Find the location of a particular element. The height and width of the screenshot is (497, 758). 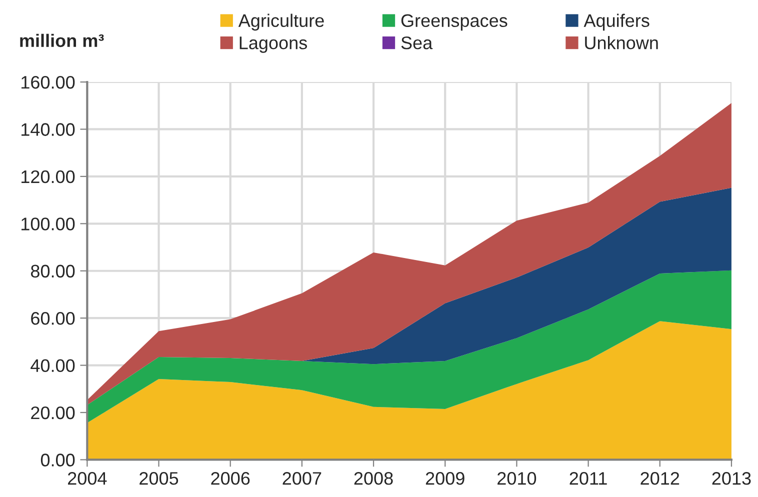

x-tick-label: 2009 is located at coordinates (445, 478).